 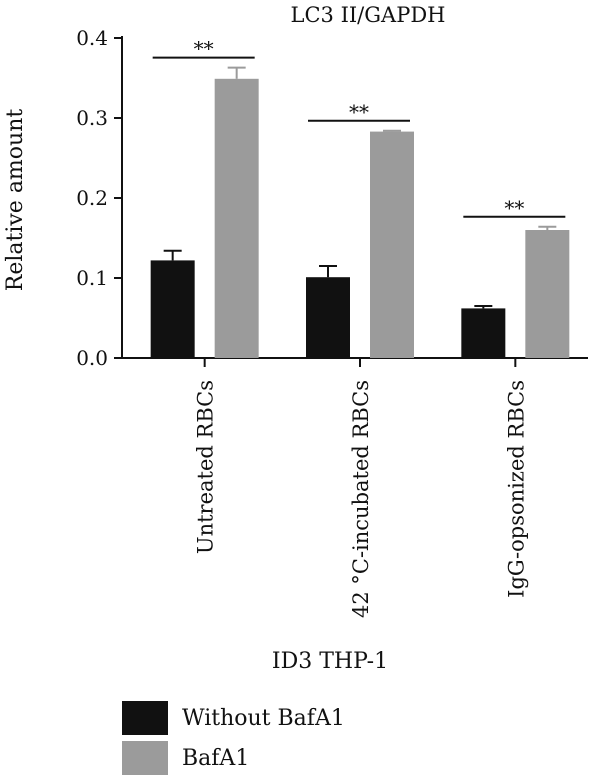 I want to click on y-tick-label: 0.4, so click(x=92, y=38).